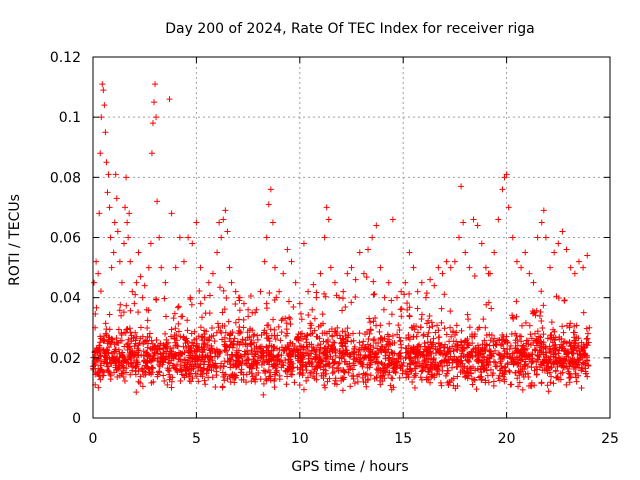 Image resolution: width=640 pixels, height=480 pixels. Describe the element at coordinates (507, 439) in the screenshot. I see `x-tick-label: 20` at that location.